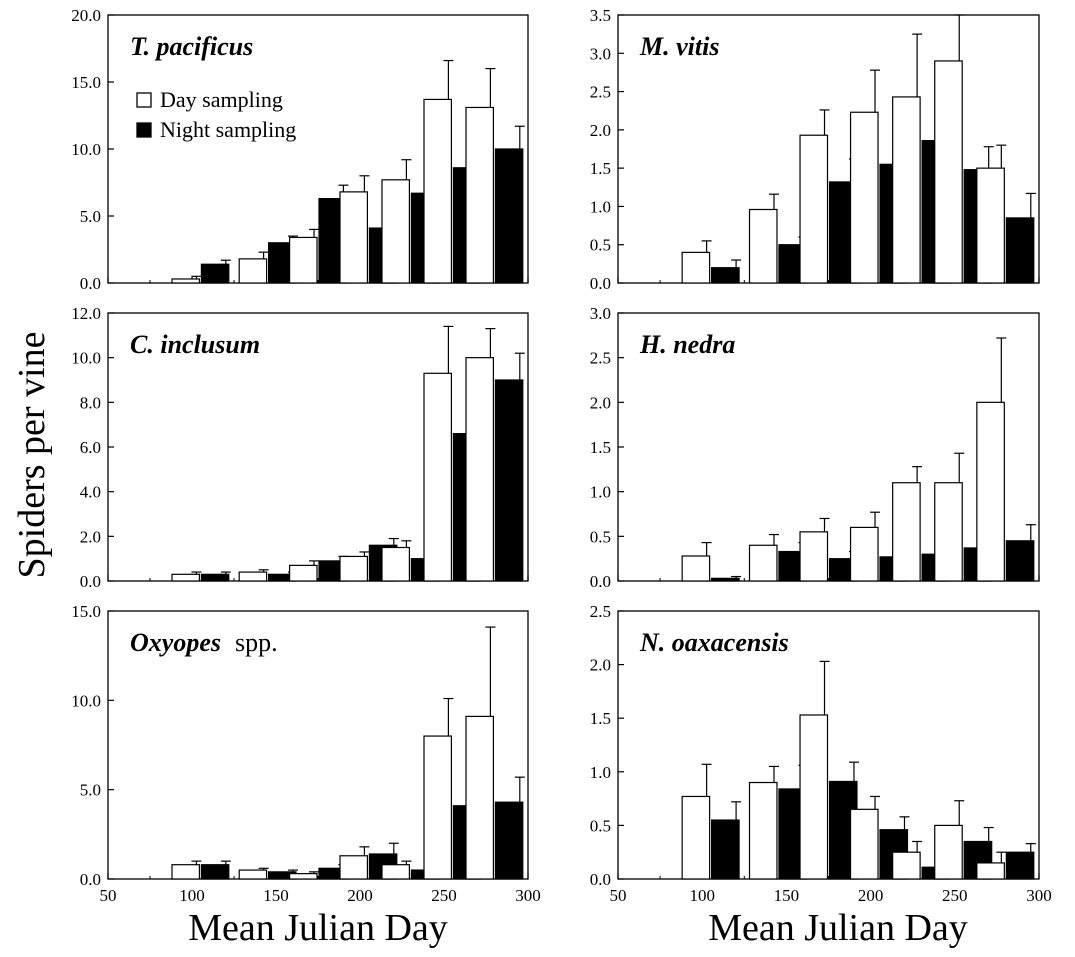  Describe the element at coordinates (528, 895) in the screenshot. I see `x-tick-label: 300` at that location.